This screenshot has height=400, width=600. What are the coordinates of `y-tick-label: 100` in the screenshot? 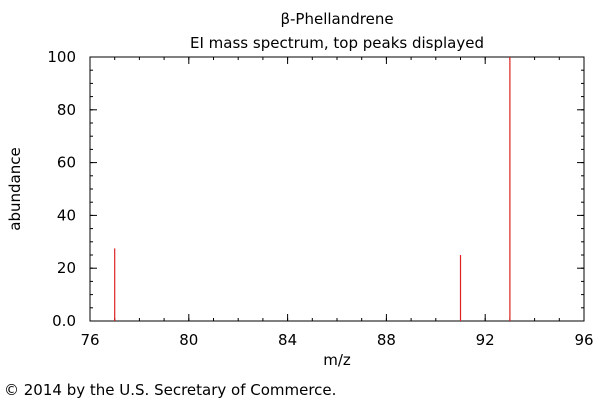 It's located at (61, 57).